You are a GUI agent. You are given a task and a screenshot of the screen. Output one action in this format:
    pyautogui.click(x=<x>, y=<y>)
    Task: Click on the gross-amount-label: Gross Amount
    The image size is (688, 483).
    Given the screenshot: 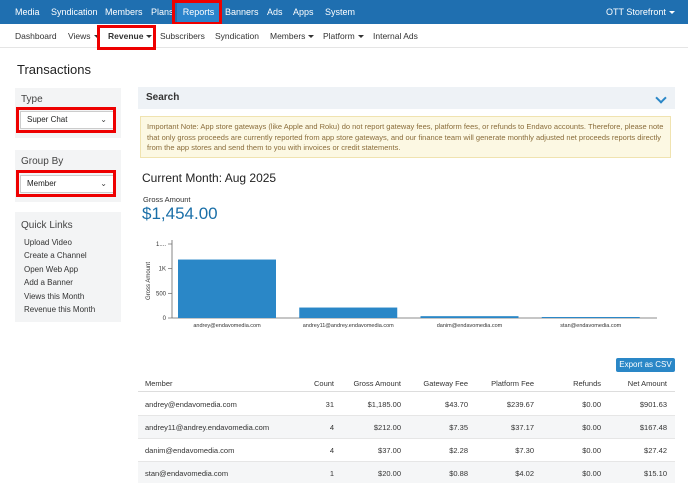 What is the action you would take?
    pyautogui.click(x=167, y=199)
    